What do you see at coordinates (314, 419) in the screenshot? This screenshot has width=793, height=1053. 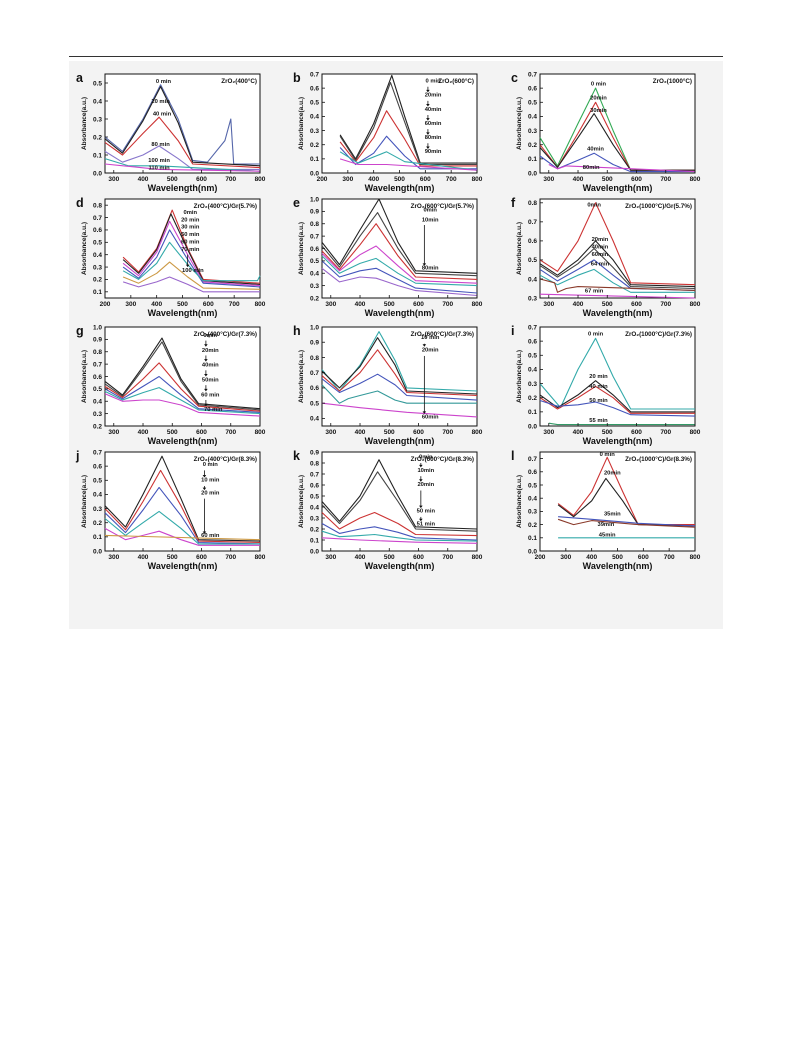 I see `y-tick-label: 0.4` at bounding box center [314, 419].